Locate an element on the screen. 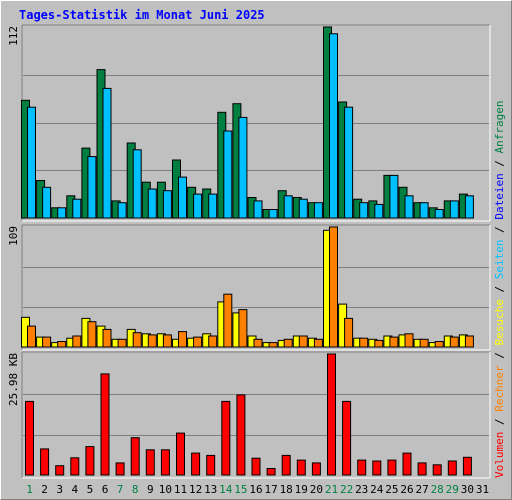  legend-item-volumen: Volumen is located at coordinates (499, 455).